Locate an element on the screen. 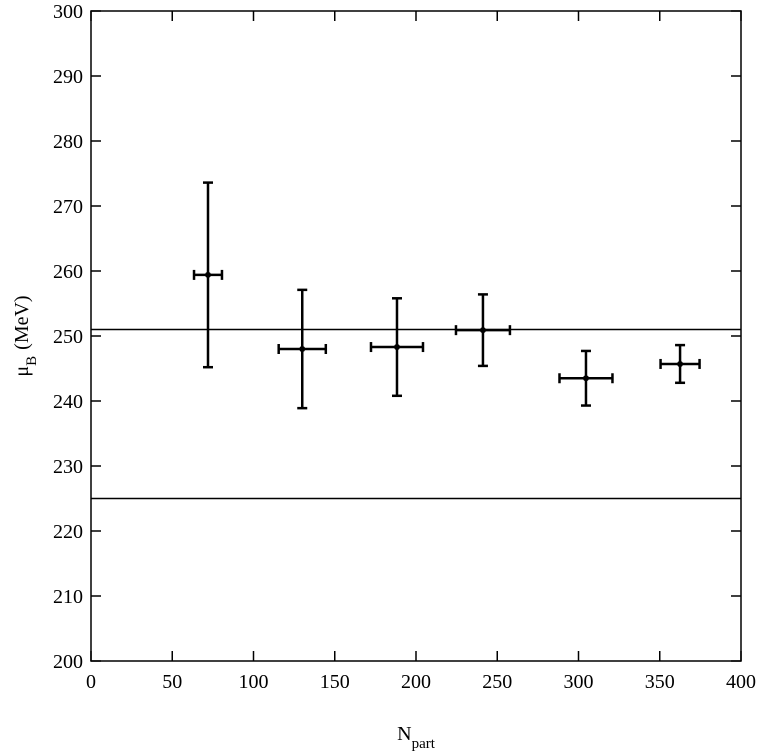 Image resolution: width=763 pixels, height=755 pixels. x-tick-label: 50 is located at coordinates (172, 682).